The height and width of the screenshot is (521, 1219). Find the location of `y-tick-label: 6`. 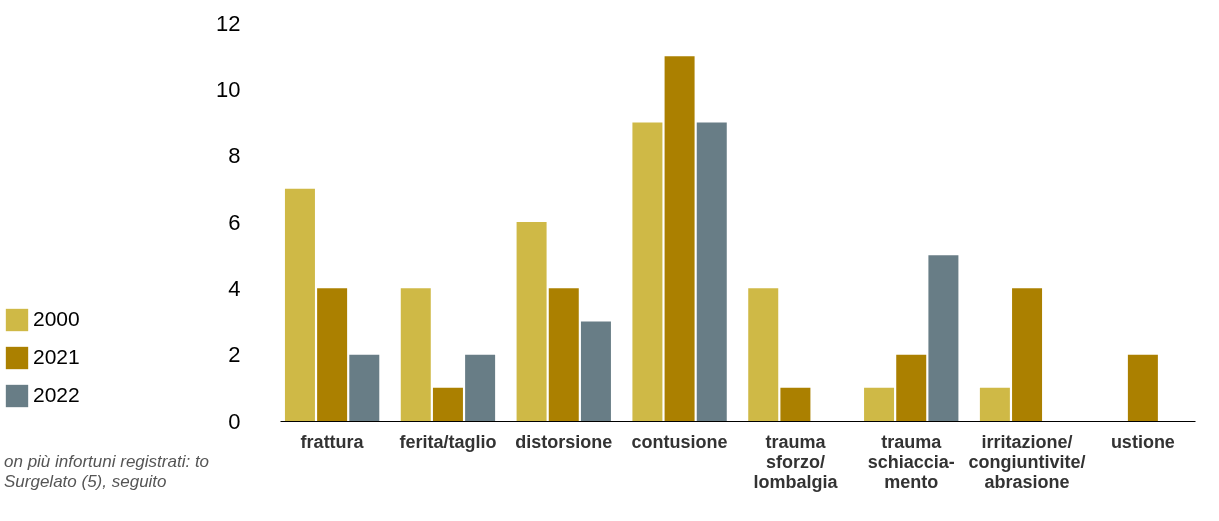

y-tick-label: 6 is located at coordinates (234, 222).